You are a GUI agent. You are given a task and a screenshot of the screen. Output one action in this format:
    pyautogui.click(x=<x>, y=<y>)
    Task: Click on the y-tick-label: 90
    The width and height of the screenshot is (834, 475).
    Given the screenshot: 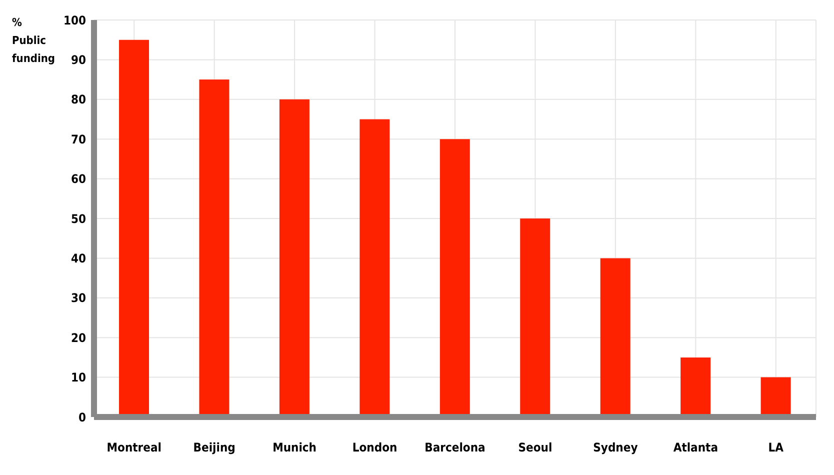 What is the action you would take?
    pyautogui.click(x=78, y=59)
    